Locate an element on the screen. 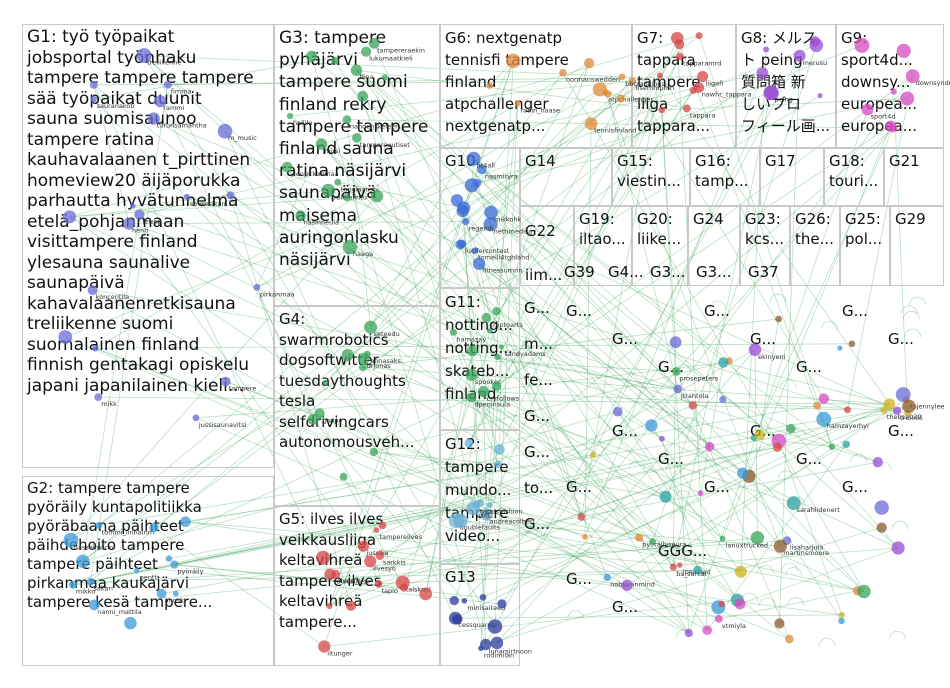 The height and width of the screenshot is (688, 950). keyword-line: 質問箱 新 is located at coordinates (773, 82).